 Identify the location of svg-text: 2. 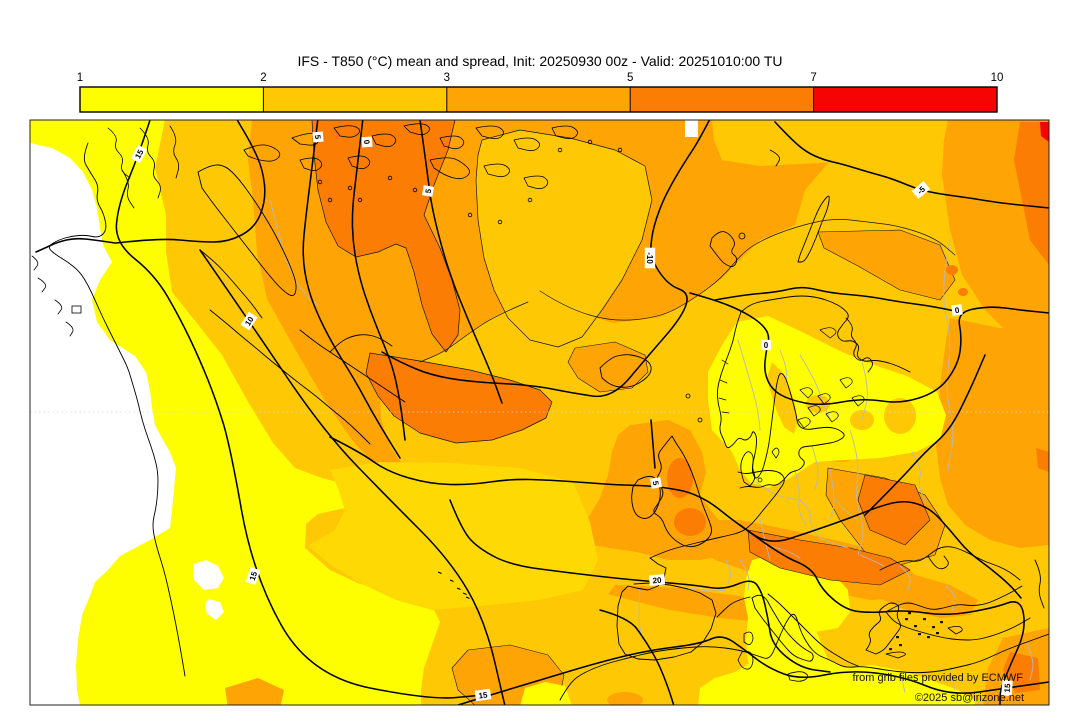
(263, 78).